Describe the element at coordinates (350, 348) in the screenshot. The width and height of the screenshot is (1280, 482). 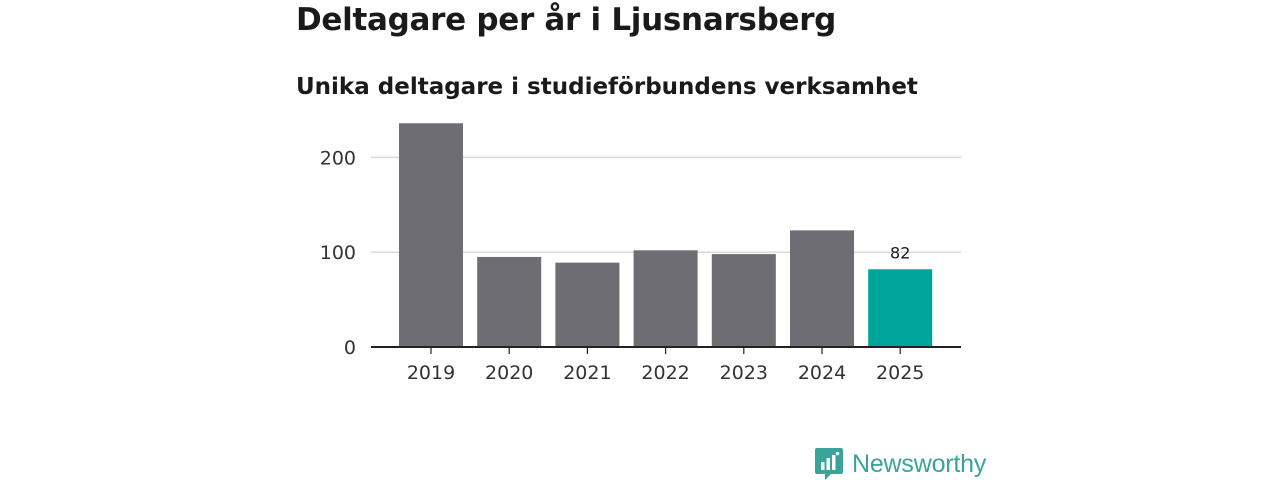
I see `y-tick-label: 0` at that location.